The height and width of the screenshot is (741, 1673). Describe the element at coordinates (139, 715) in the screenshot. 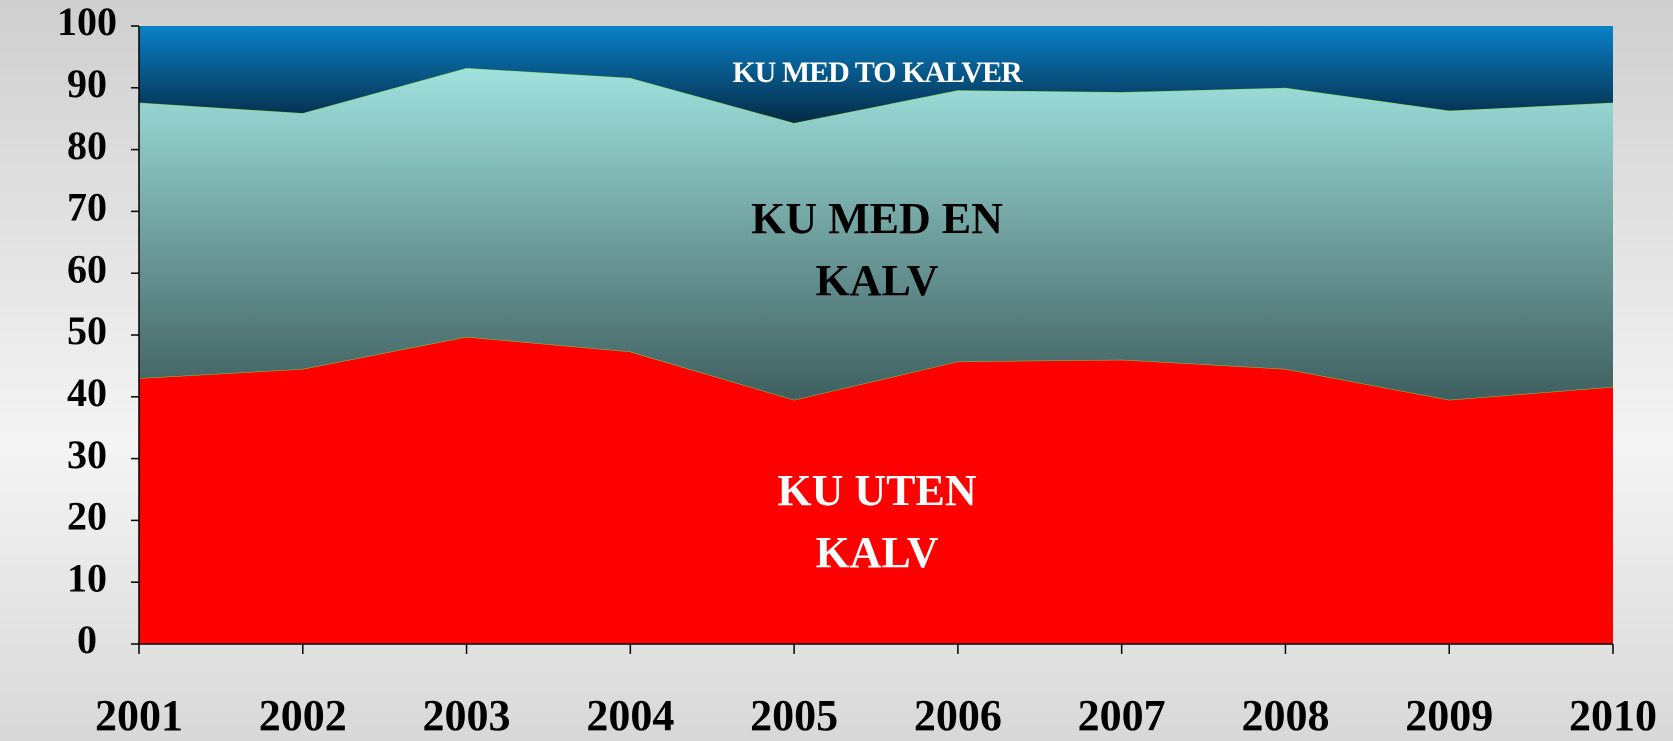

I see `x-tick-label: 2001` at that location.